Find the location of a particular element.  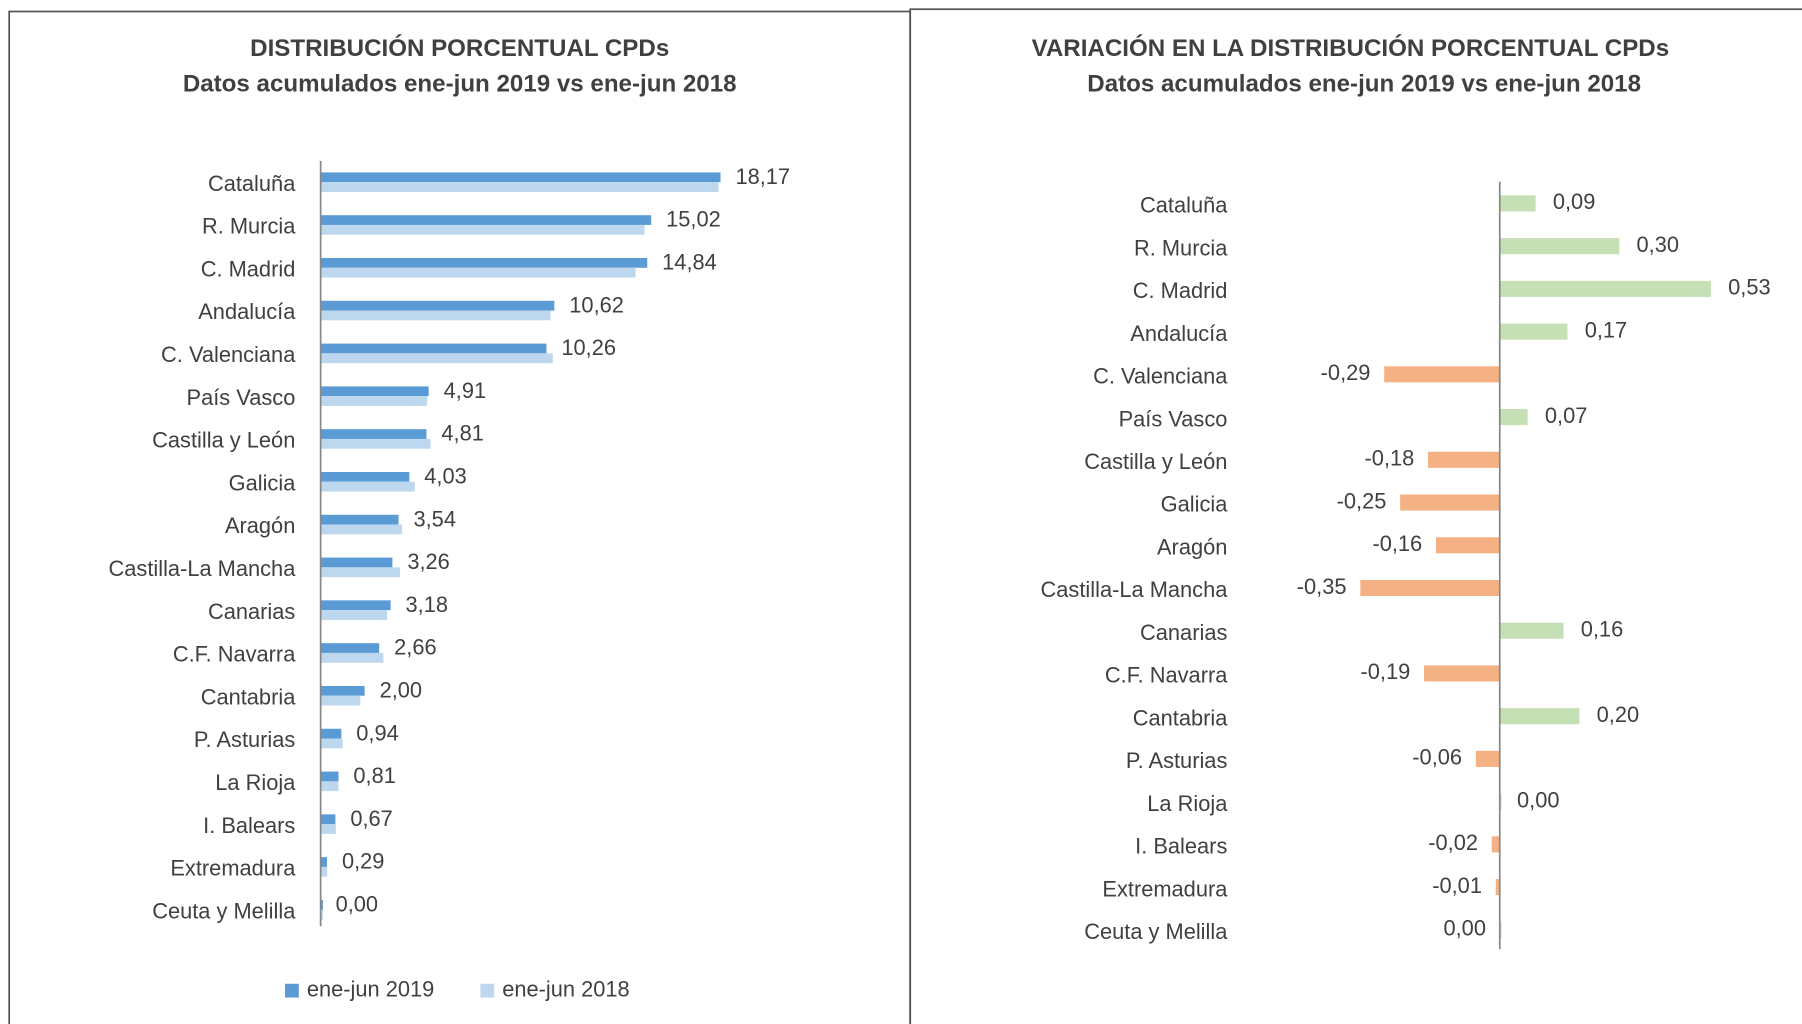

value-label: 10,62 is located at coordinates (596, 304).